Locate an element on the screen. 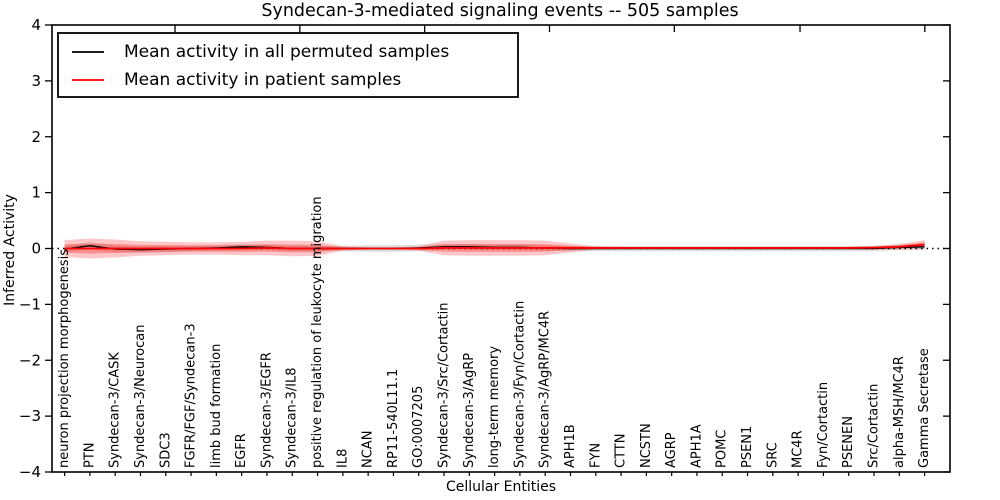 This screenshot has width=1000, height=500. entity-label: SDC3 is located at coordinates (165, 450).